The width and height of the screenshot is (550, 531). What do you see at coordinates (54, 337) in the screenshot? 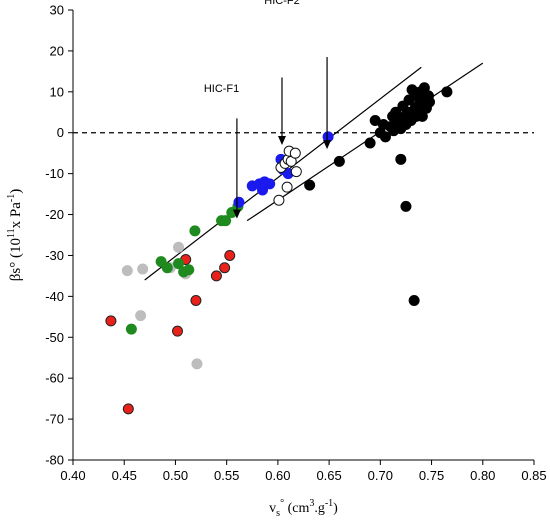
I see `y-tick-label: -50` at bounding box center [54, 337].